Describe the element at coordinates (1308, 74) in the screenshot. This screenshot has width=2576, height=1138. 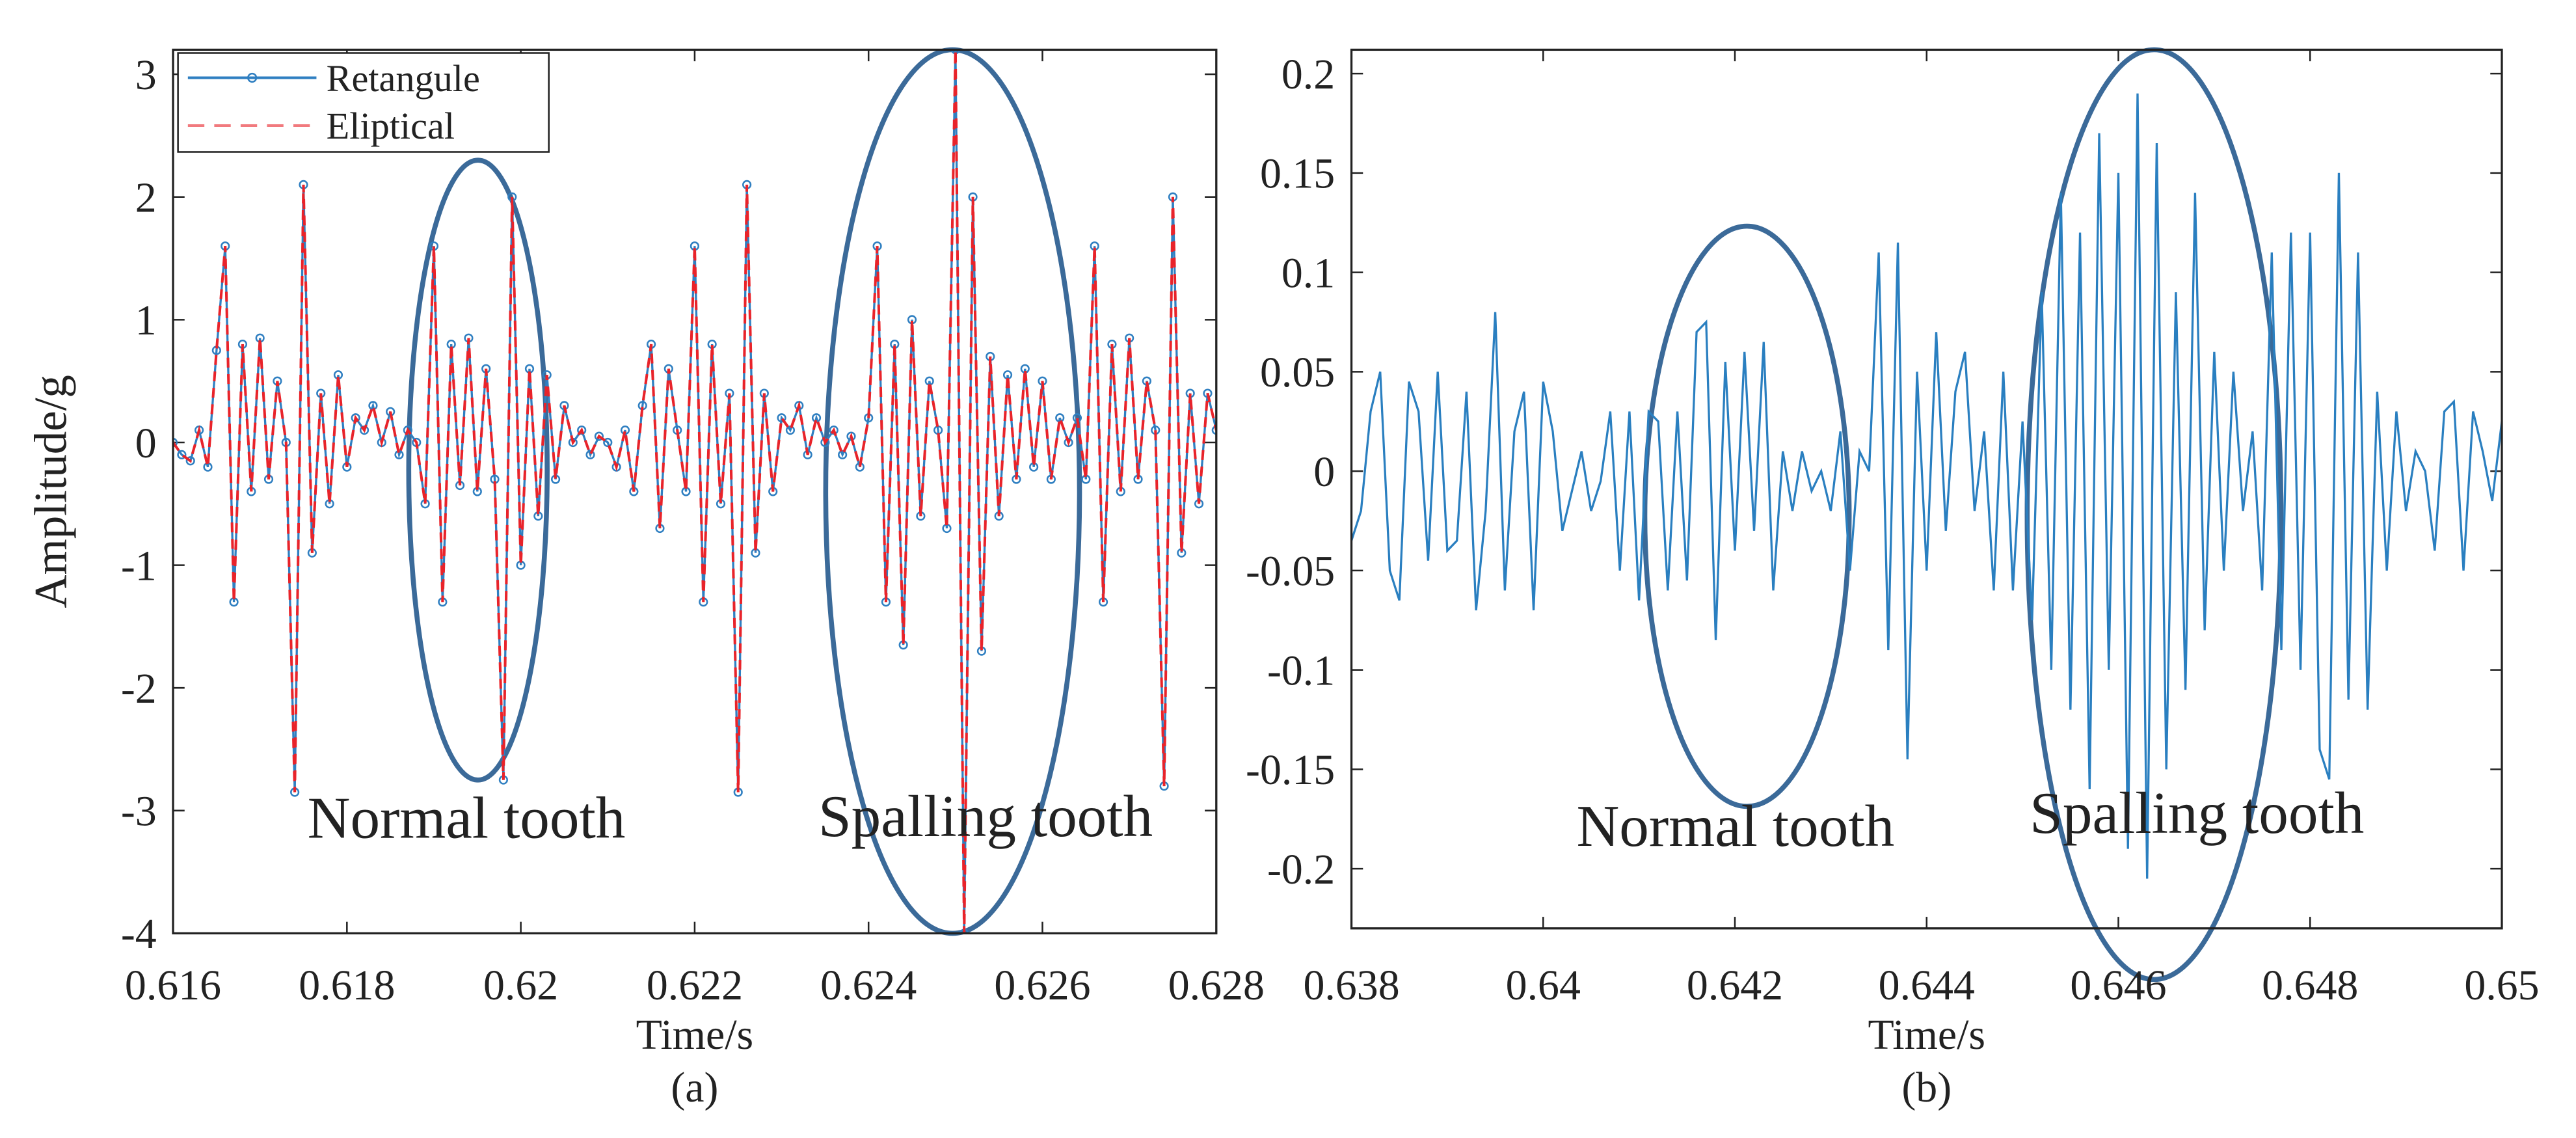
I see `y-tick-label: 0.2` at that location.